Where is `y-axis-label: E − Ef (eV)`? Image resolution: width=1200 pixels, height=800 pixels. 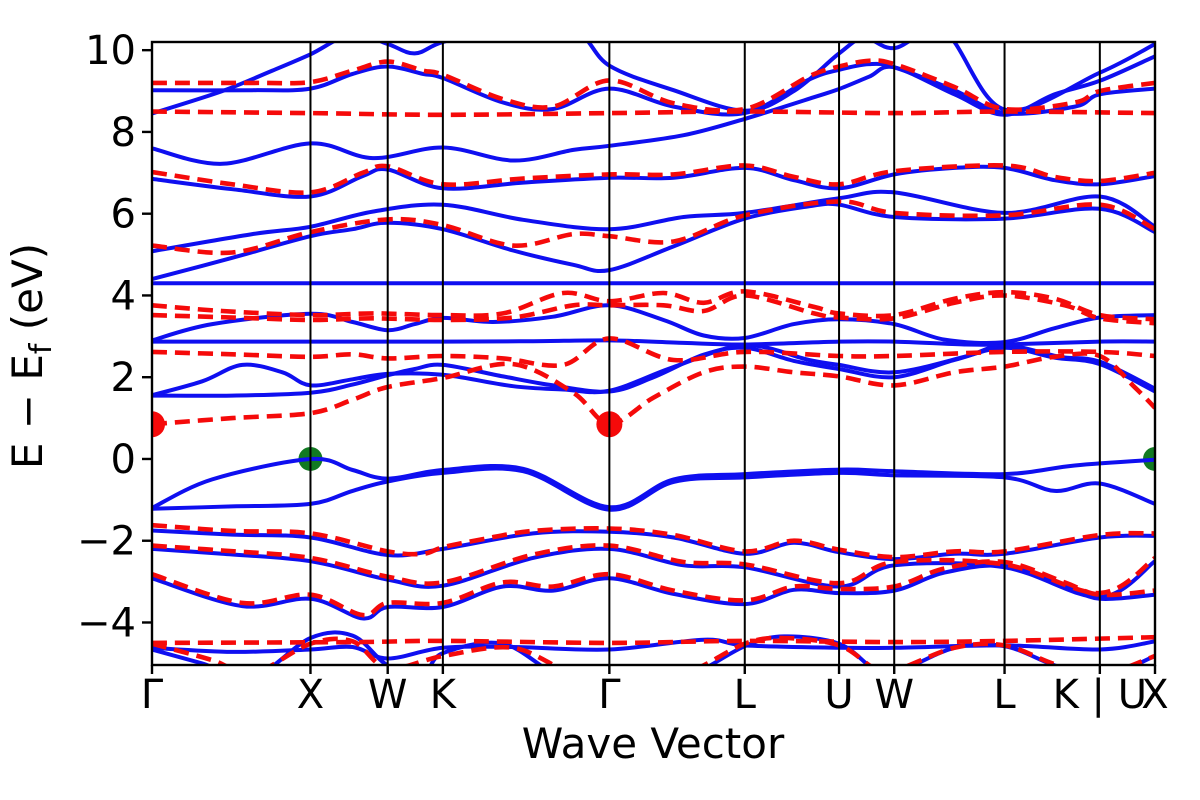 y-axis-label: E − Ef (eV) is located at coordinates (31, 356).